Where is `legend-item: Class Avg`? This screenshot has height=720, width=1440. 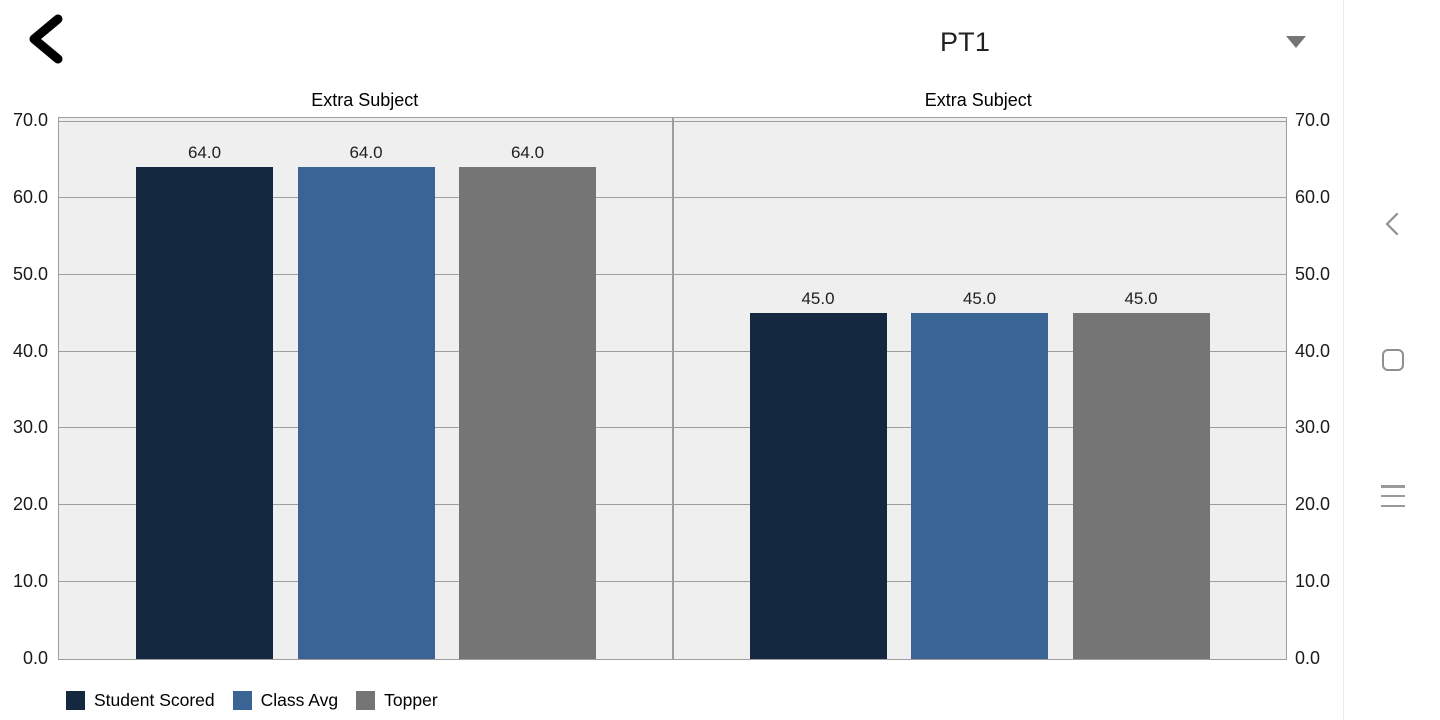 legend-item: Class Avg is located at coordinates (285, 700).